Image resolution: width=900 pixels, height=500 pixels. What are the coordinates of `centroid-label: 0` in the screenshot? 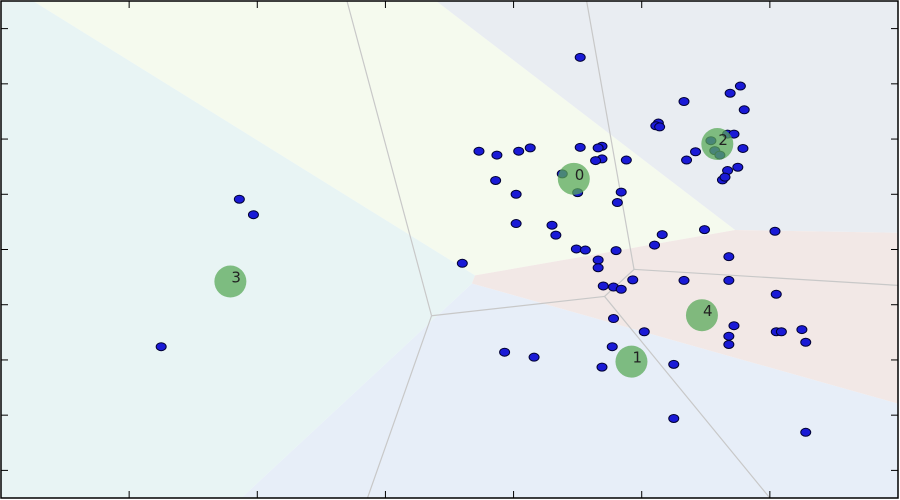 It's located at (580, 175).